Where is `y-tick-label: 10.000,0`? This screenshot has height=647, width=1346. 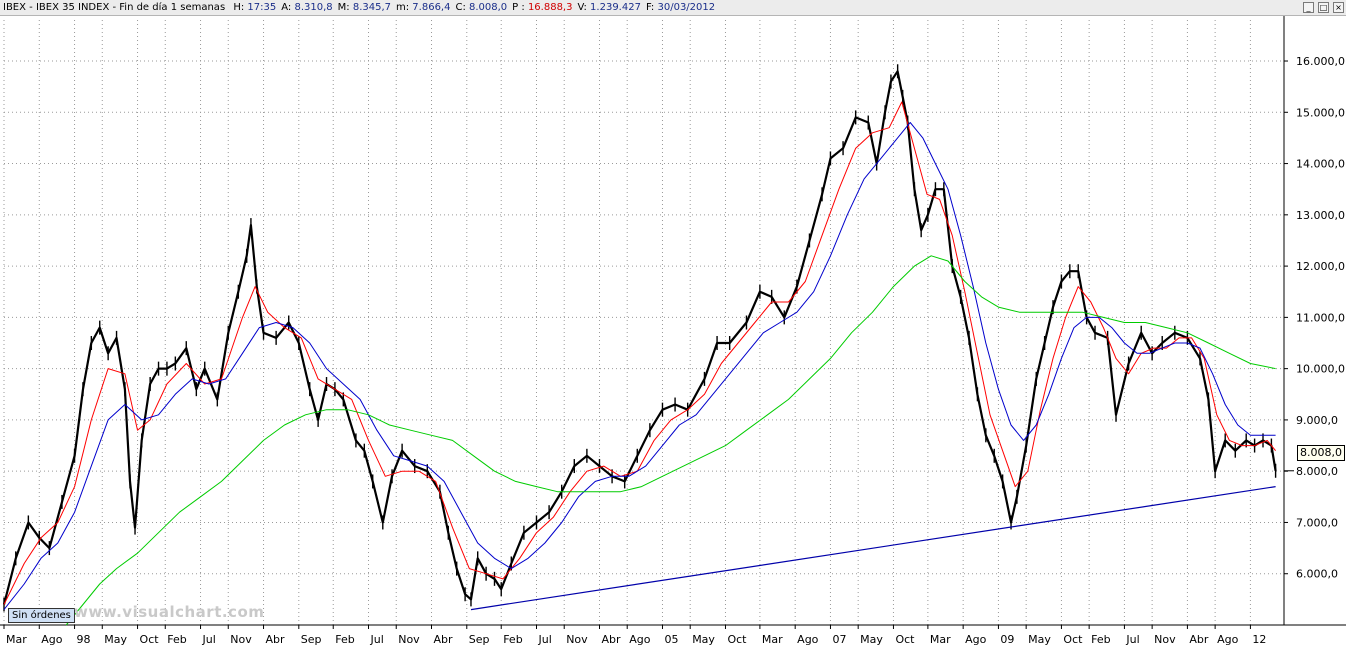 y-tick-label: 10.000,0 is located at coordinates (1320, 369).